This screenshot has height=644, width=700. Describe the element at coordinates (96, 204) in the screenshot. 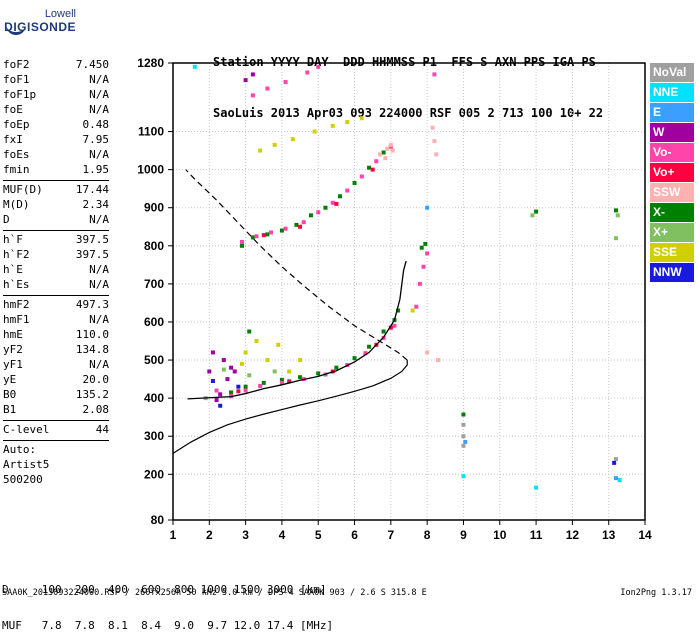

I see `param-value: 2.34` at that location.